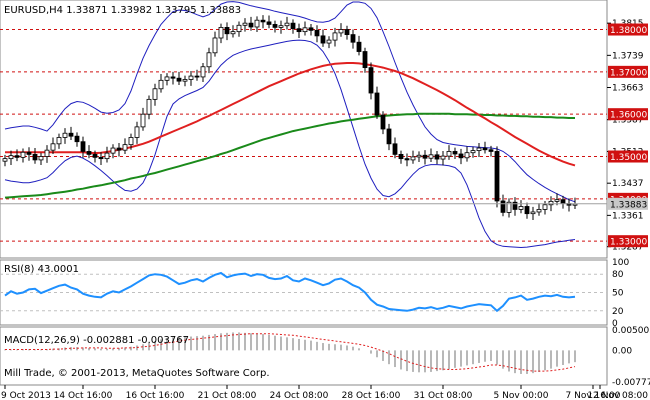  Describe the element at coordinates (628, 121) in the screenshot. I see `price-y-tick-label: 1.3587` at that location.